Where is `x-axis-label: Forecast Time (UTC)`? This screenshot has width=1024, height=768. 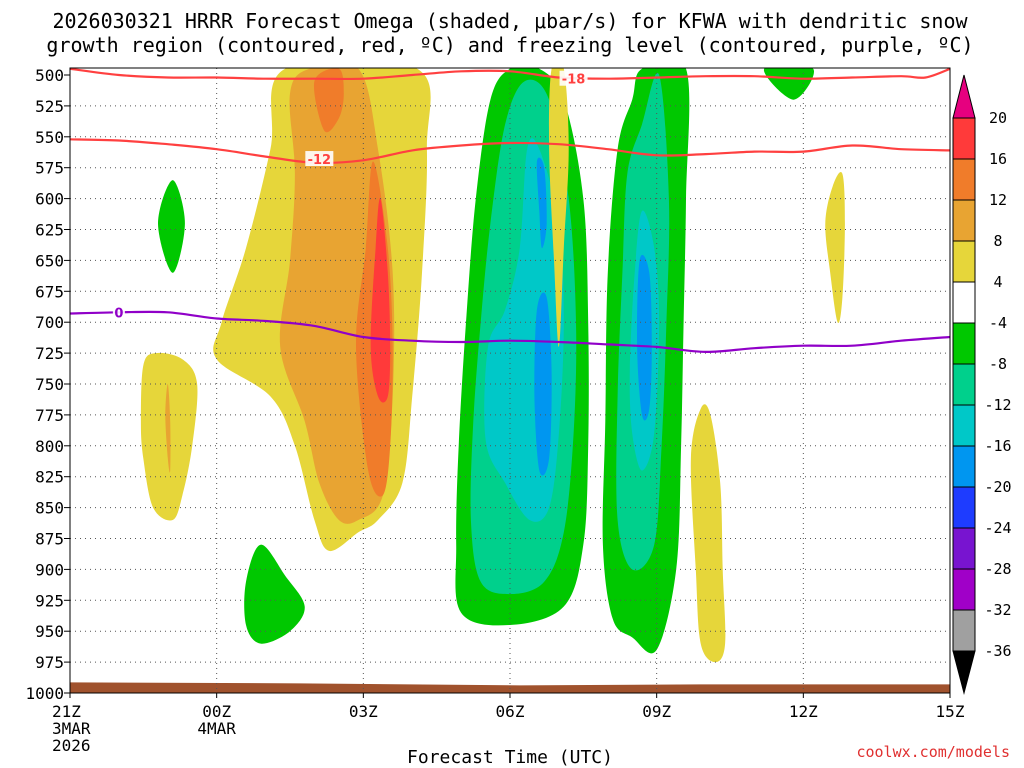 x-axis-label: Forecast Time (UTC) is located at coordinates (510, 757).